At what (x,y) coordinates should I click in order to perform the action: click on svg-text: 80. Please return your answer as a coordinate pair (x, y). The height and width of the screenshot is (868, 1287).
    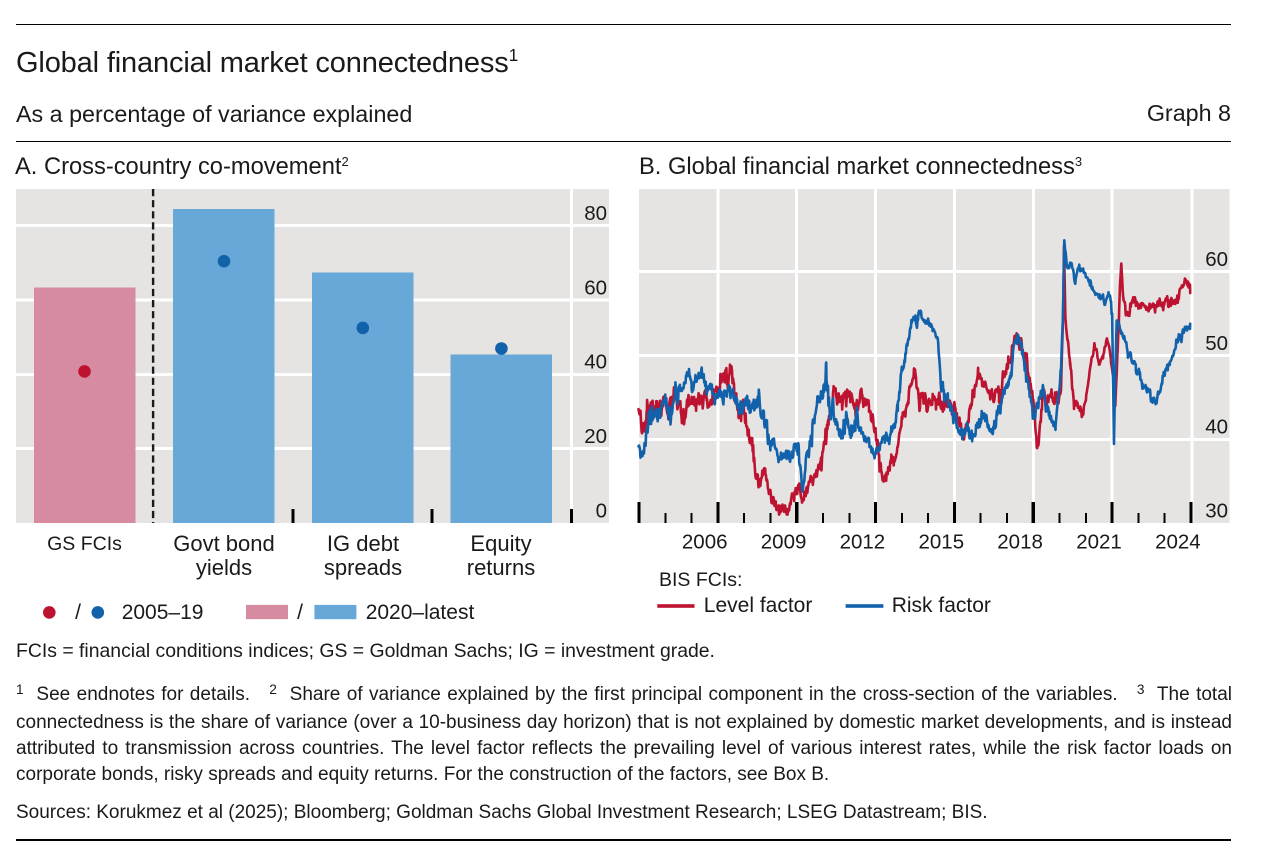
    Looking at the image, I should click on (595, 213).